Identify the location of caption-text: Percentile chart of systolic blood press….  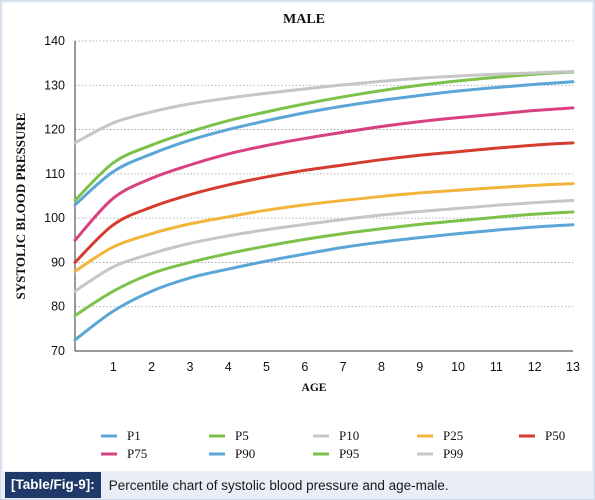
(278, 485).